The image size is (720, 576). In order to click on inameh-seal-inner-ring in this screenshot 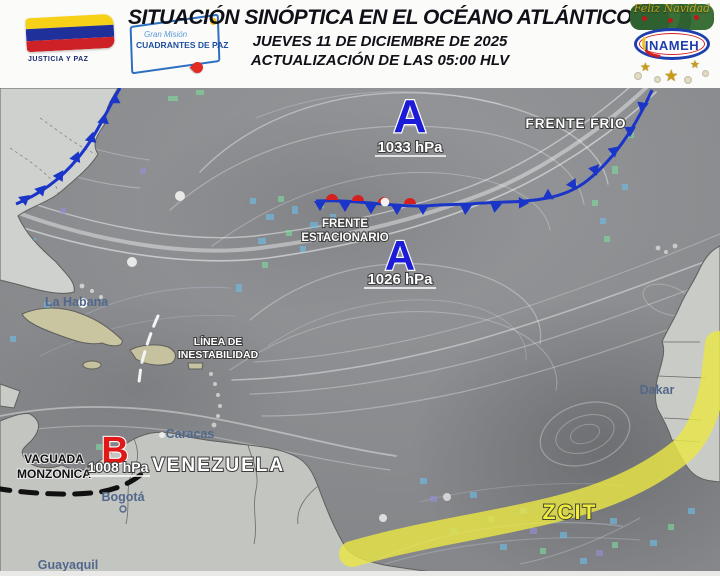, I will do `click(672, 44)`.